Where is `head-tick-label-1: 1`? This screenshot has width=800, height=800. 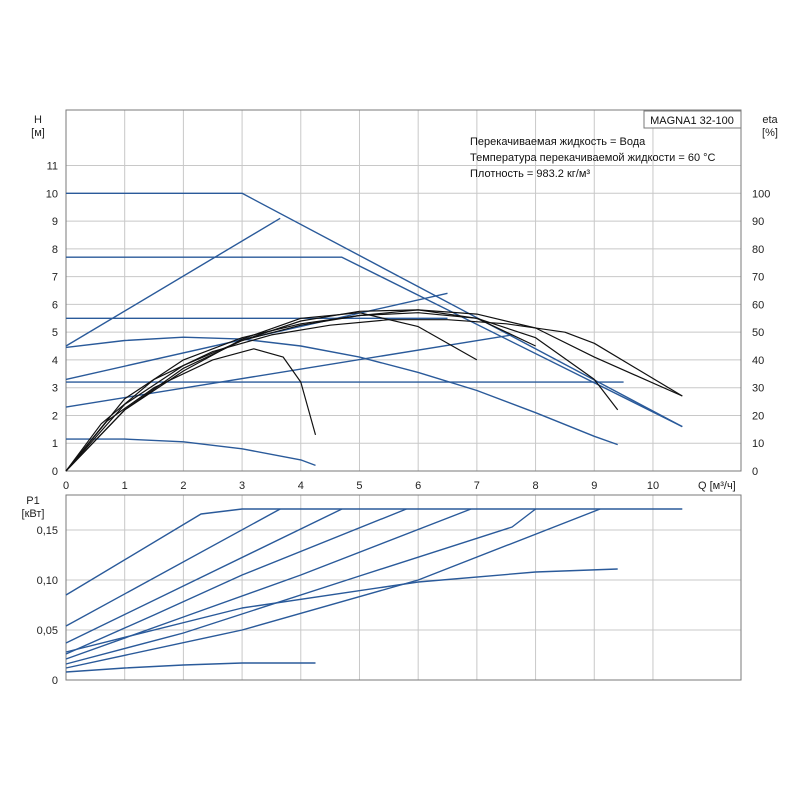
head-tick-label-1: 1 is located at coordinates (55, 444).